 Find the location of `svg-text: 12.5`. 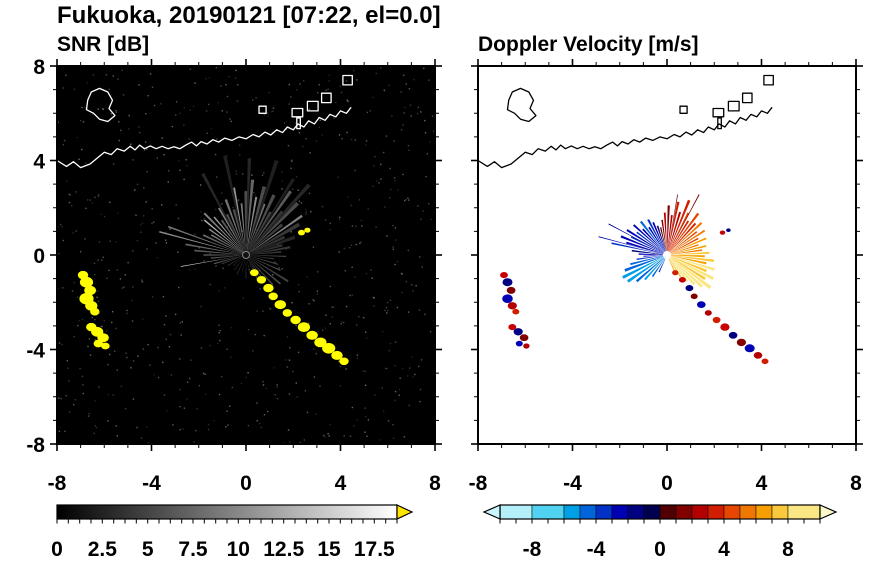

svg-text: 12.5 is located at coordinates (283, 549).